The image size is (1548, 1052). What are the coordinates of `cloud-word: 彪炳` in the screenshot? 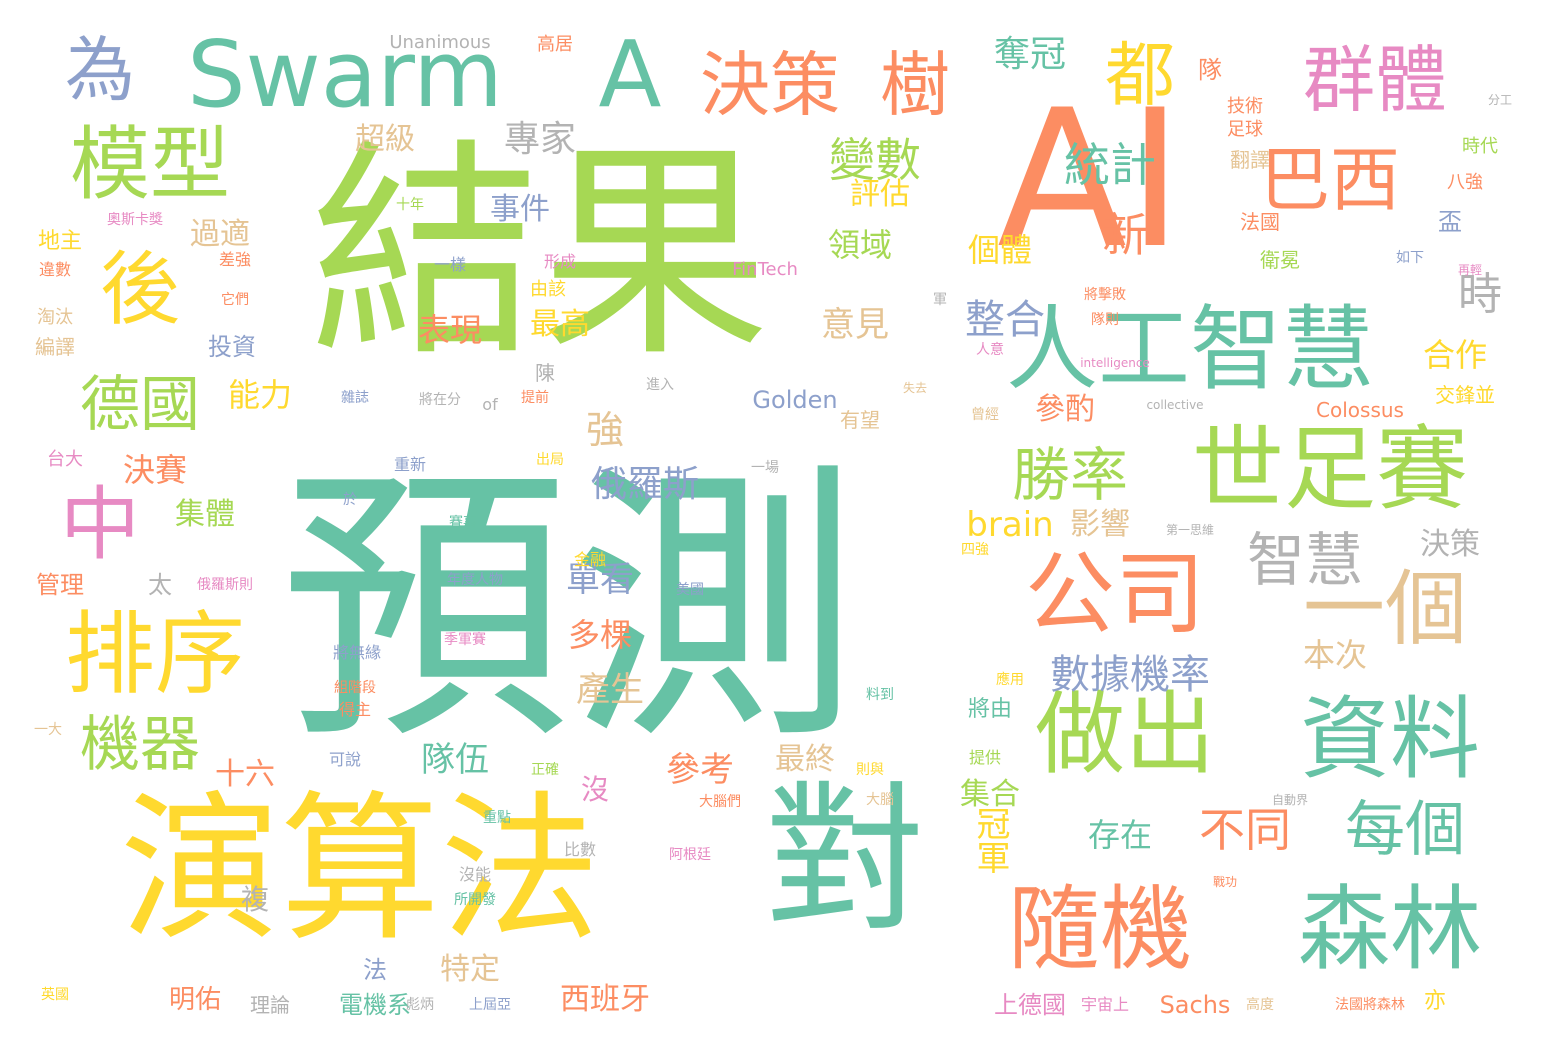 It's located at (420, 1005).